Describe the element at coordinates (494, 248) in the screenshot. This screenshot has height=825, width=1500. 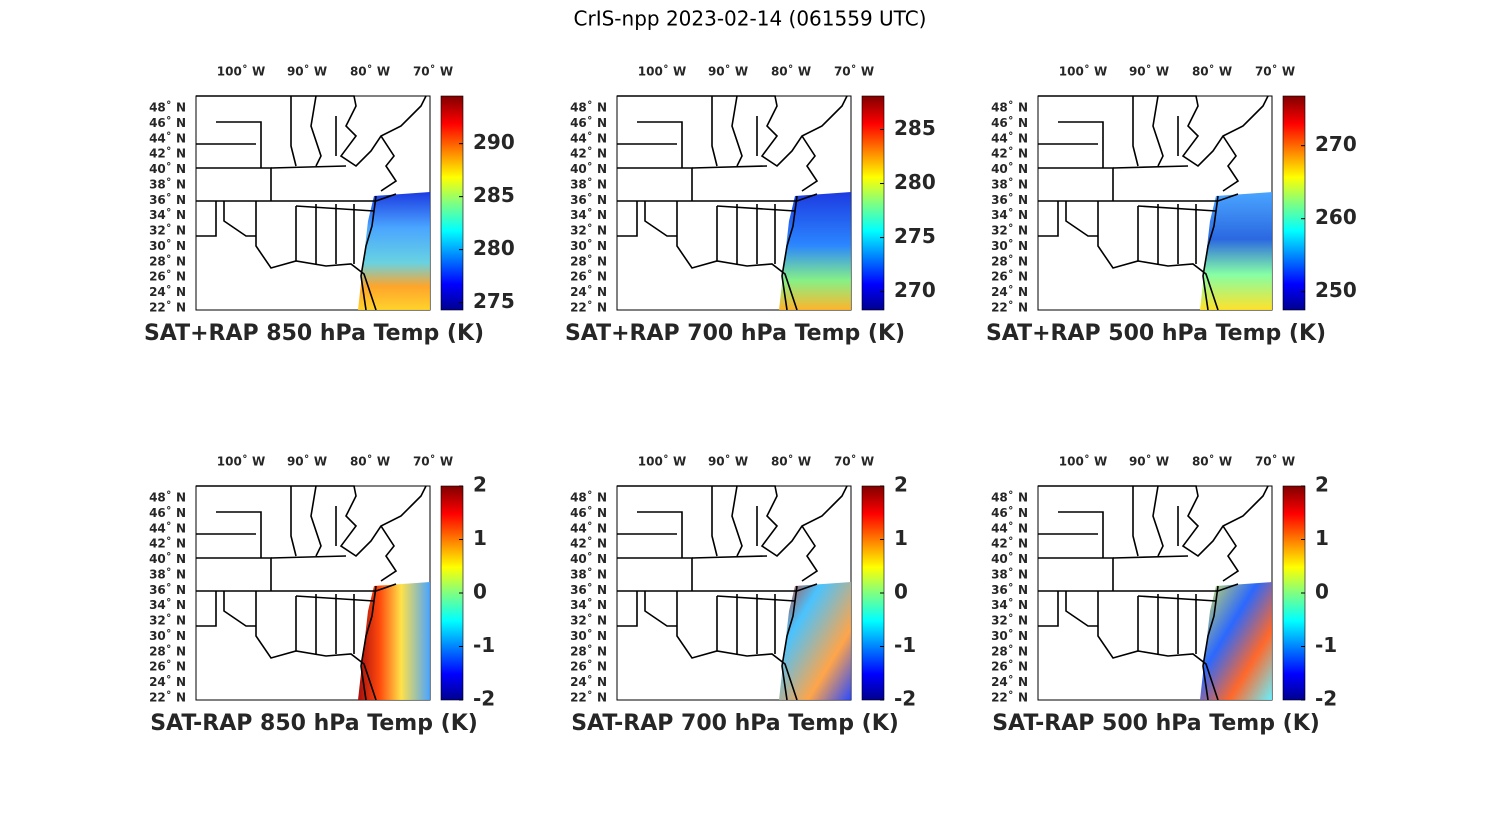
I see `colorbar-tick-label: 280` at that location.